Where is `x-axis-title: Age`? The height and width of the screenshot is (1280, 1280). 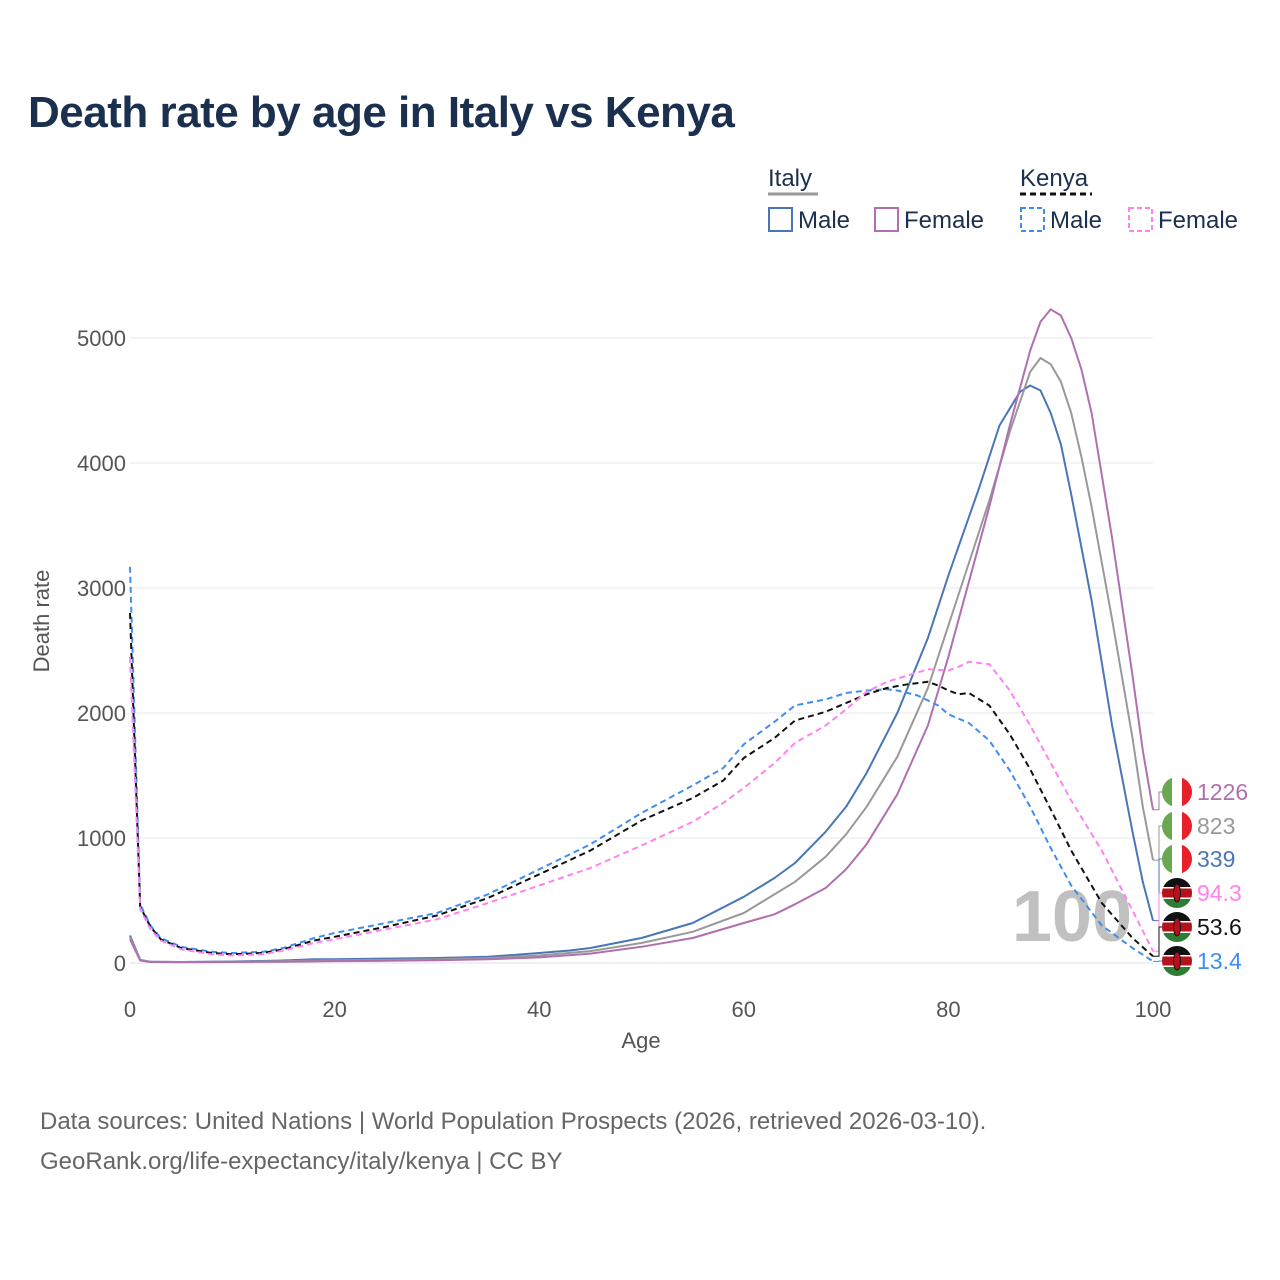 x-axis-title: Age is located at coordinates (640, 1040).